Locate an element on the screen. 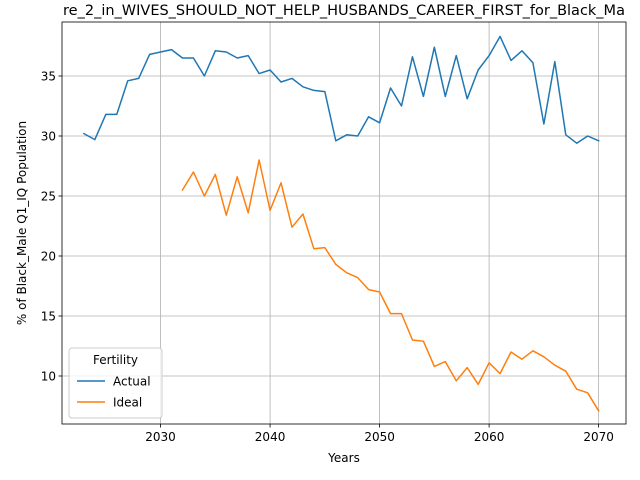  x-axis: 2030 2040 2050 2060 2070 is located at coordinates (379, 434).